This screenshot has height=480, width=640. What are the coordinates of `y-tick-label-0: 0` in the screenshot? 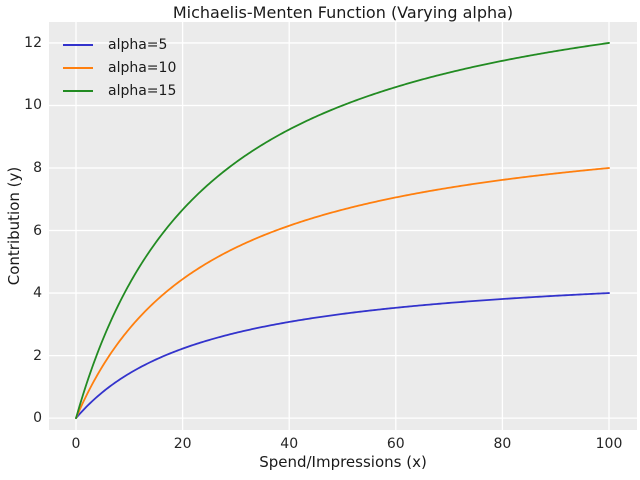 It's located at (37, 418).